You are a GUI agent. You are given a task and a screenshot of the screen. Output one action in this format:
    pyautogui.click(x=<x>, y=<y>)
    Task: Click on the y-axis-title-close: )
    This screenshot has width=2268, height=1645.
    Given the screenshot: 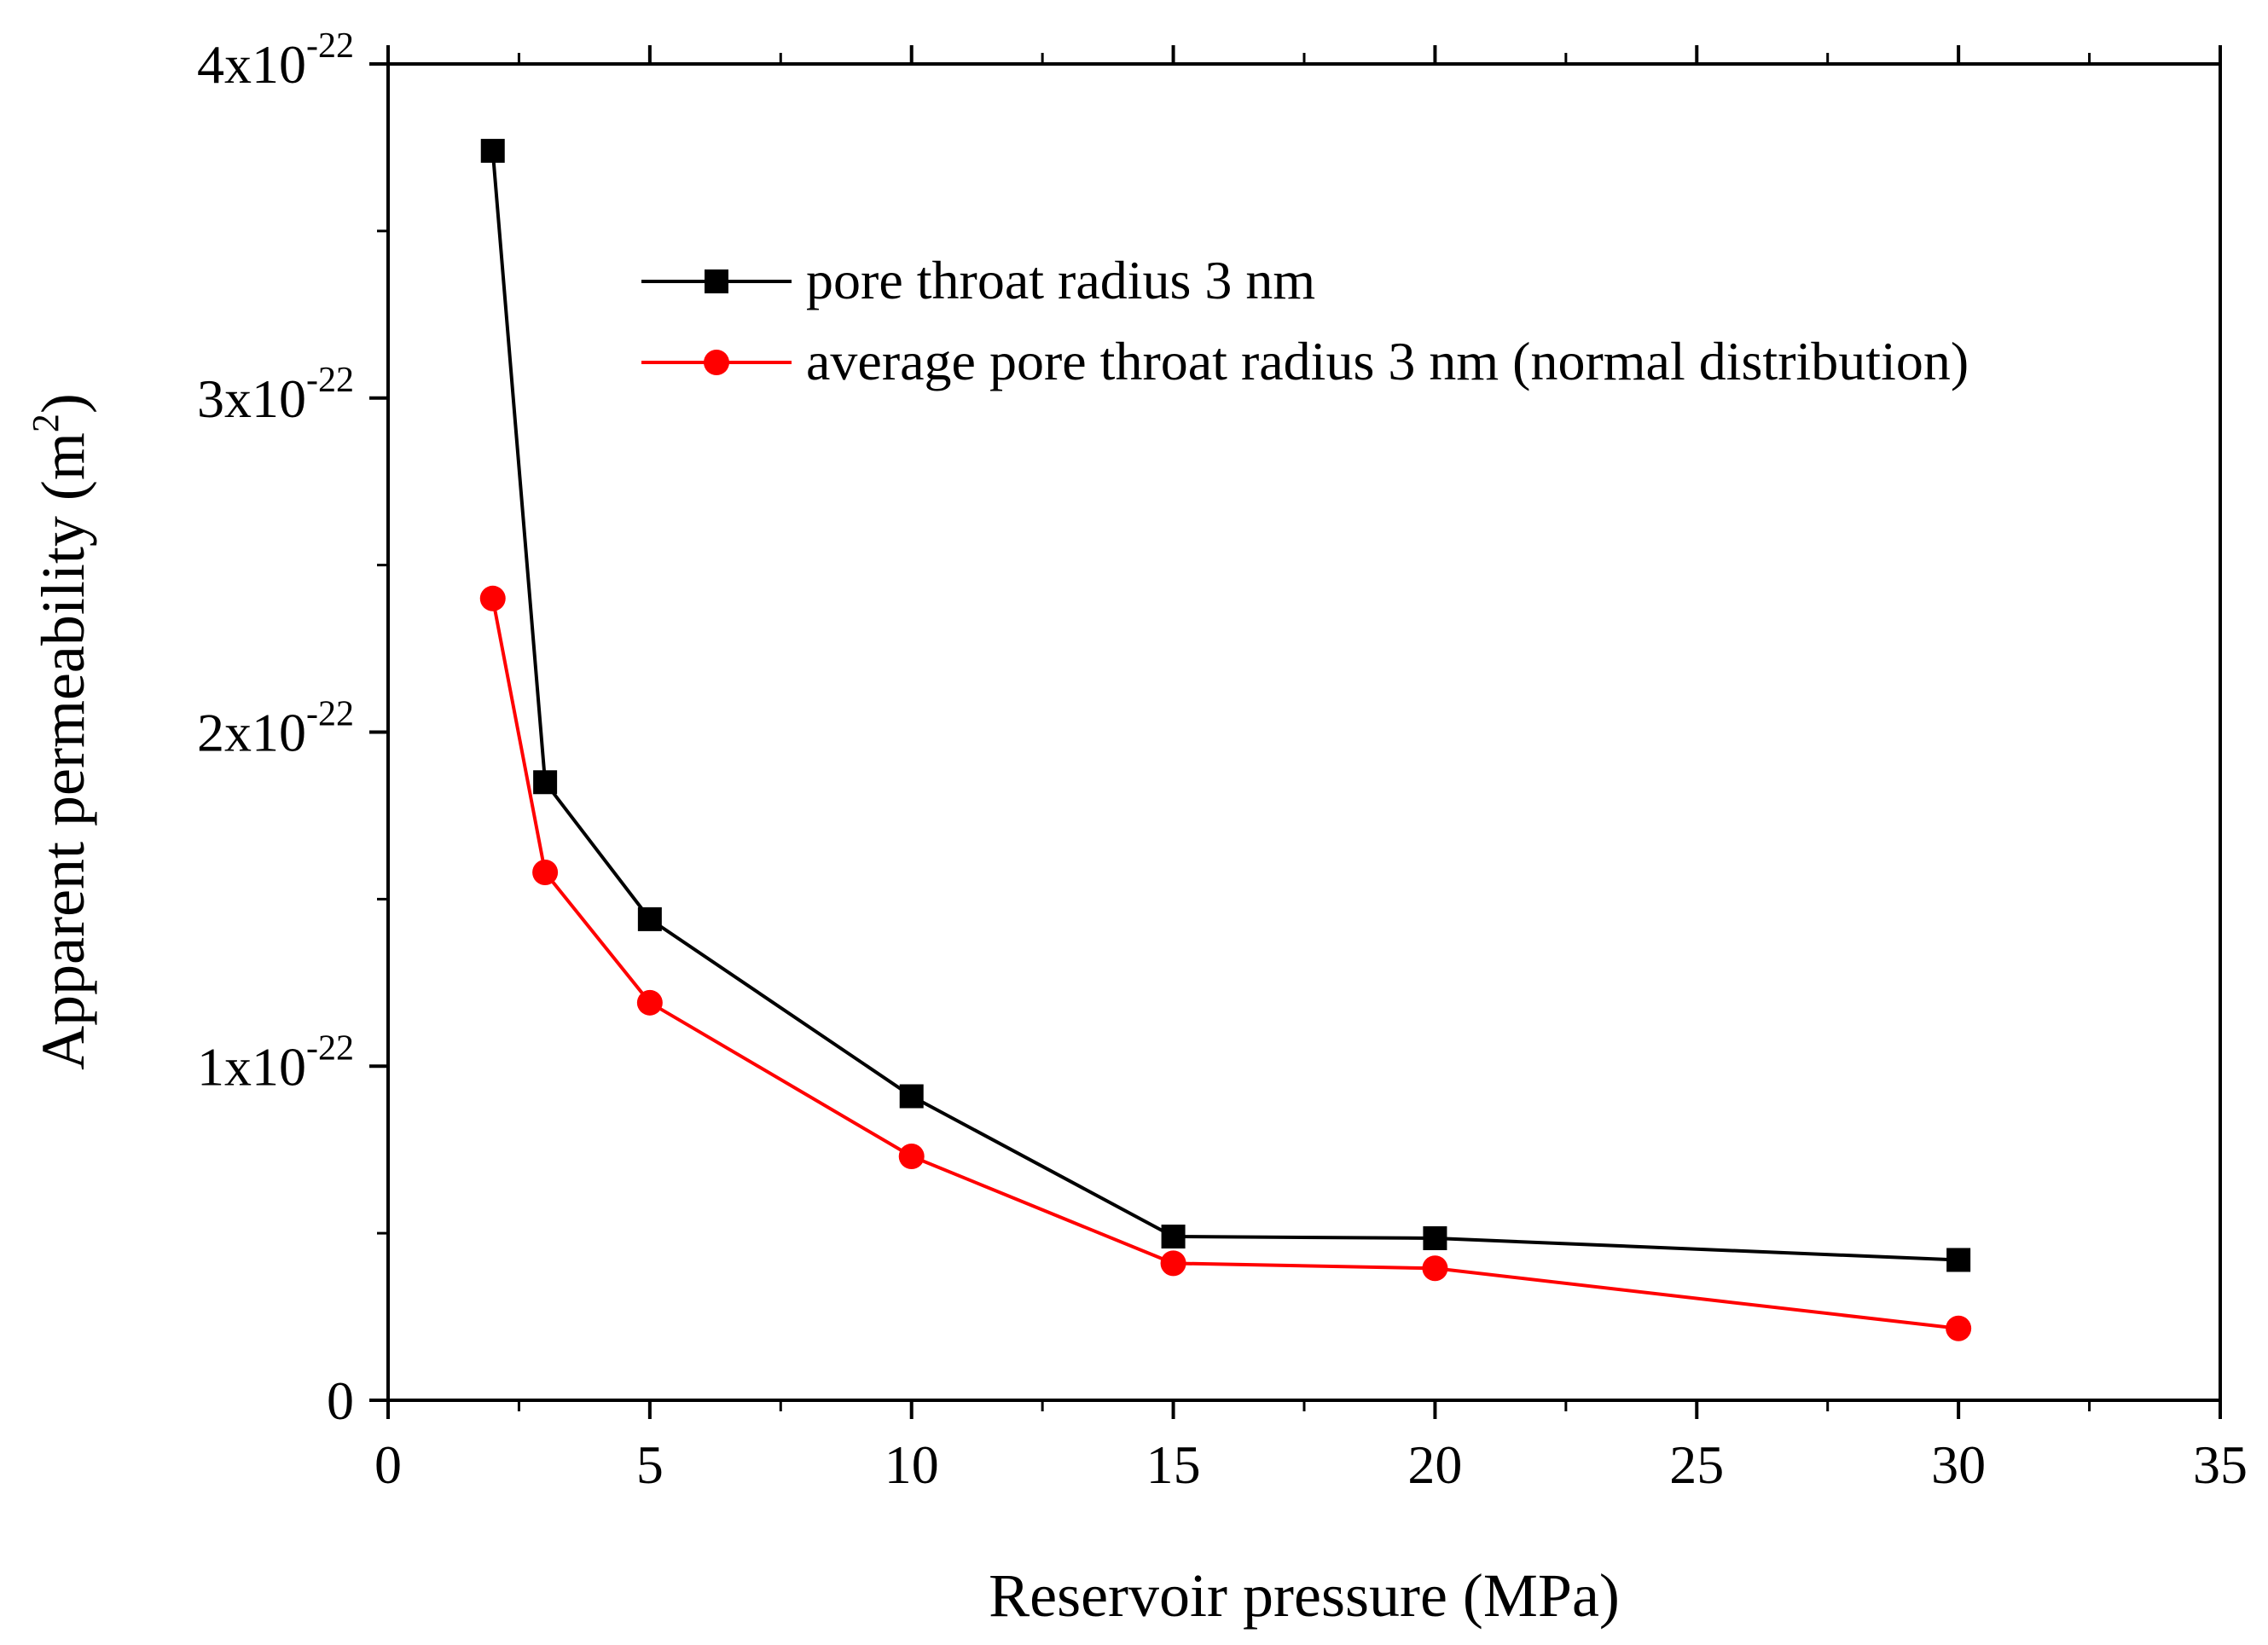 What is the action you would take?
    pyautogui.click(x=63, y=403)
    